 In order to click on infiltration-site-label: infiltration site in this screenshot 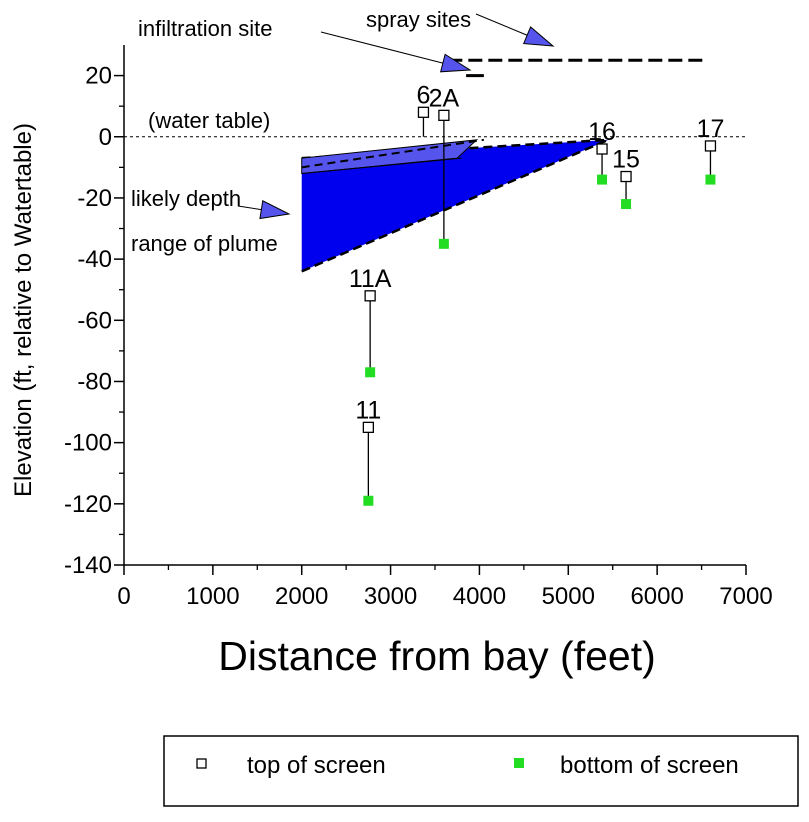, I will do `click(205, 28)`.